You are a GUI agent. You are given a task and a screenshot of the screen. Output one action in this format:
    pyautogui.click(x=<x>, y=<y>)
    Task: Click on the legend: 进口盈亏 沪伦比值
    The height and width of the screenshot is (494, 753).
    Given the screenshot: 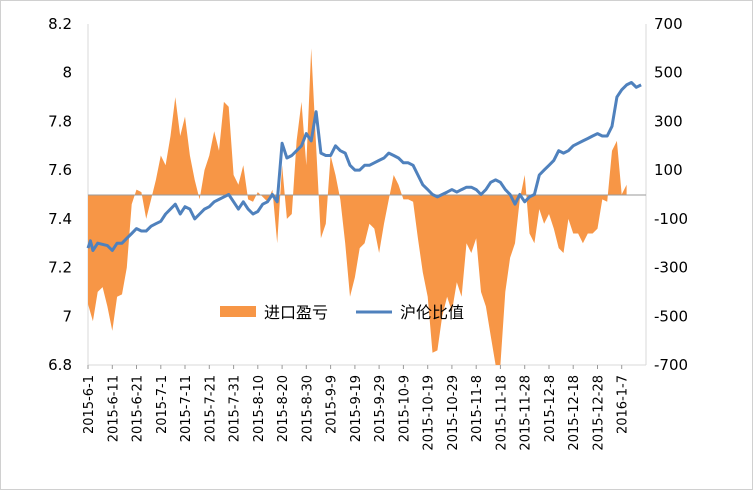 What is the action you would take?
    pyautogui.click(x=342, y=312)
    